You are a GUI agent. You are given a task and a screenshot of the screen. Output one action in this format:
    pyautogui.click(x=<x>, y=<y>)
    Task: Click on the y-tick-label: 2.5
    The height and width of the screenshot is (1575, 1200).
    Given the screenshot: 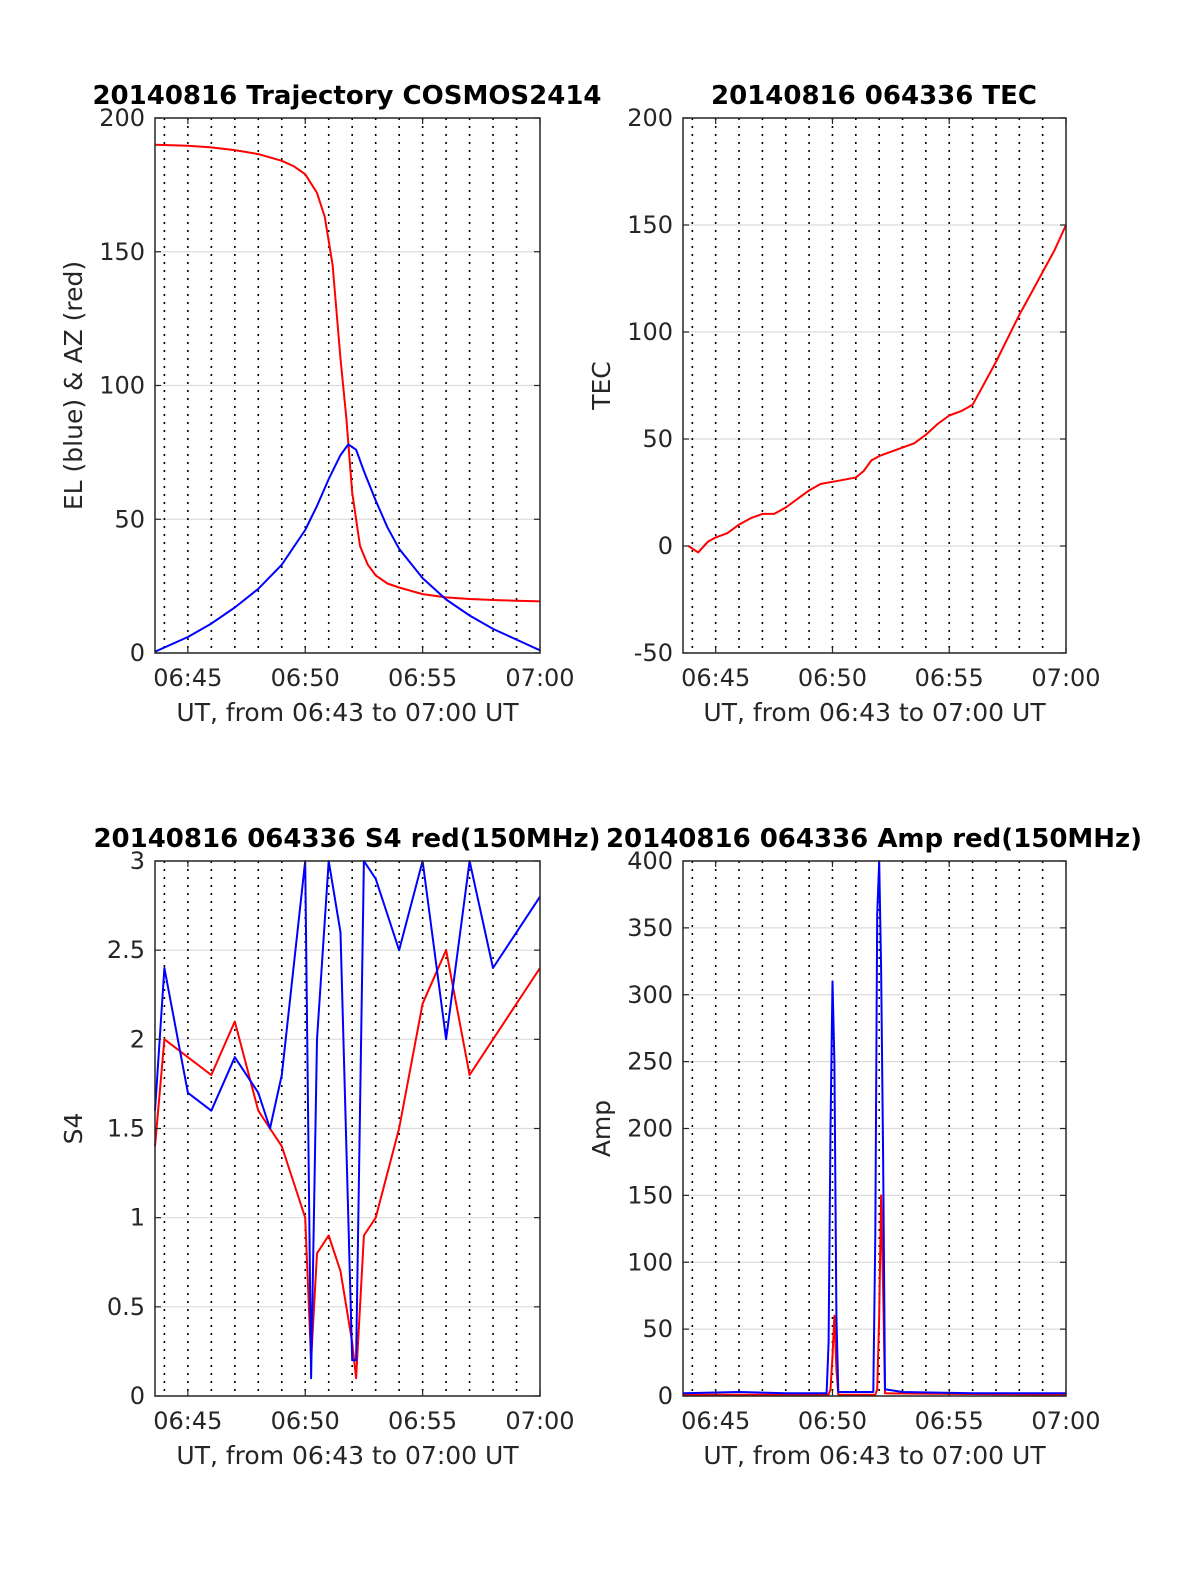 What is the action you would take?
    pyautogui.click(x=126, y=950)
    